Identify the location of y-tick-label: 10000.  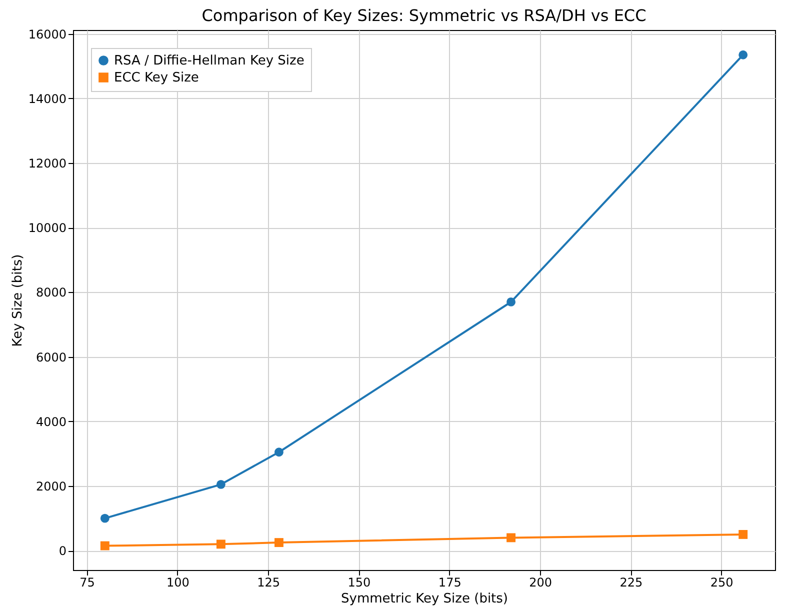
(47, 228).